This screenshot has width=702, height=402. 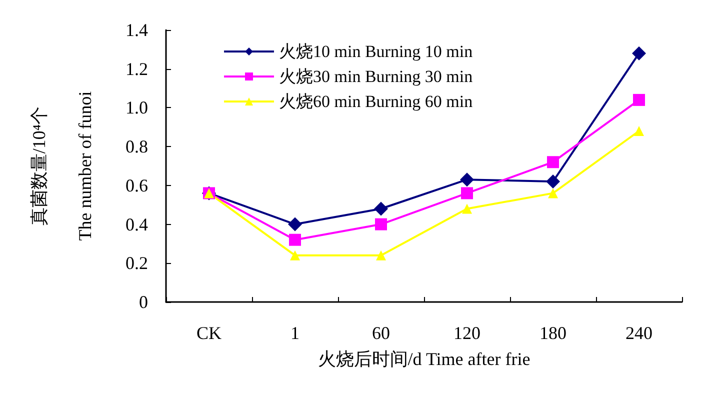 What do you see at coordinates (137, 224) in the screenshot?
I see `y-tick-label: 0.4` at bounding box center [137, 224].